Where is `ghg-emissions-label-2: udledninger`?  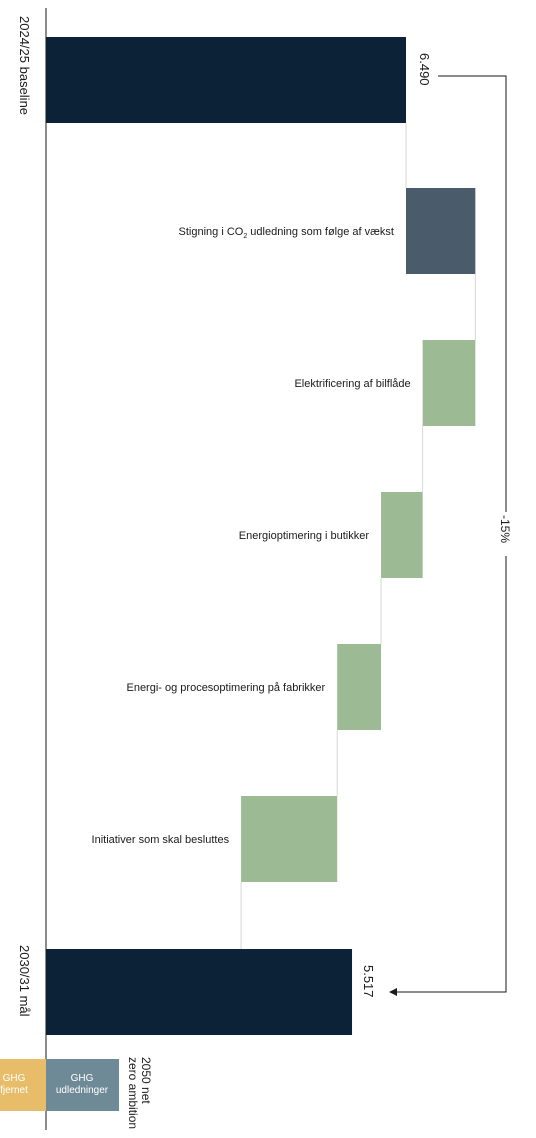
ghg-emissions-label-2: udledninger is located at coordinates (82, 1090).